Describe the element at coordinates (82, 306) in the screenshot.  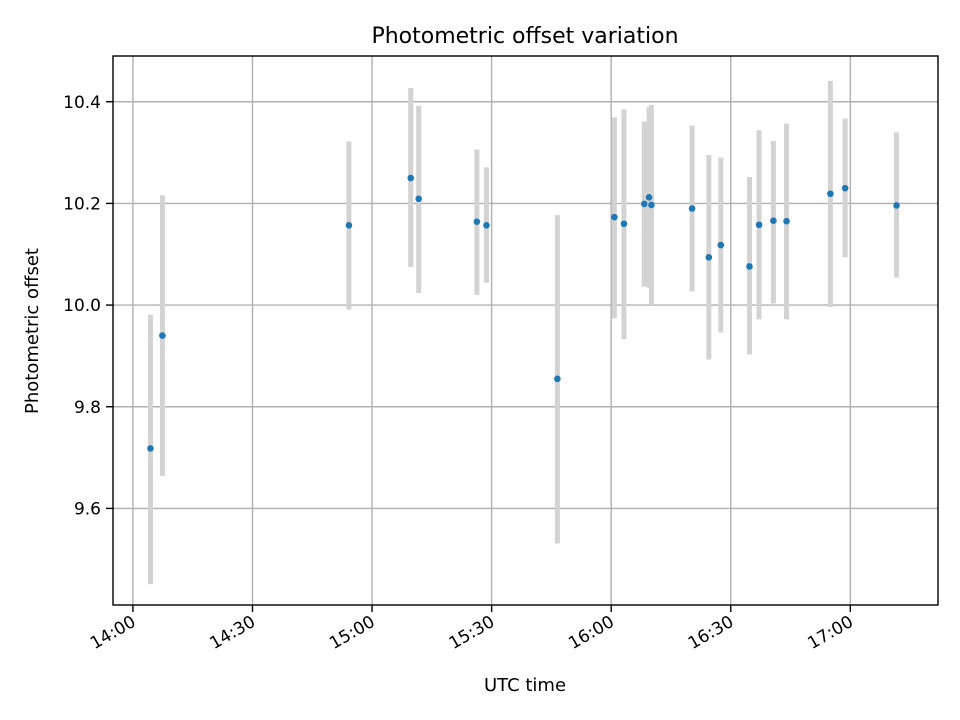
I see `y-tick-label-2: 10.0` at that location.